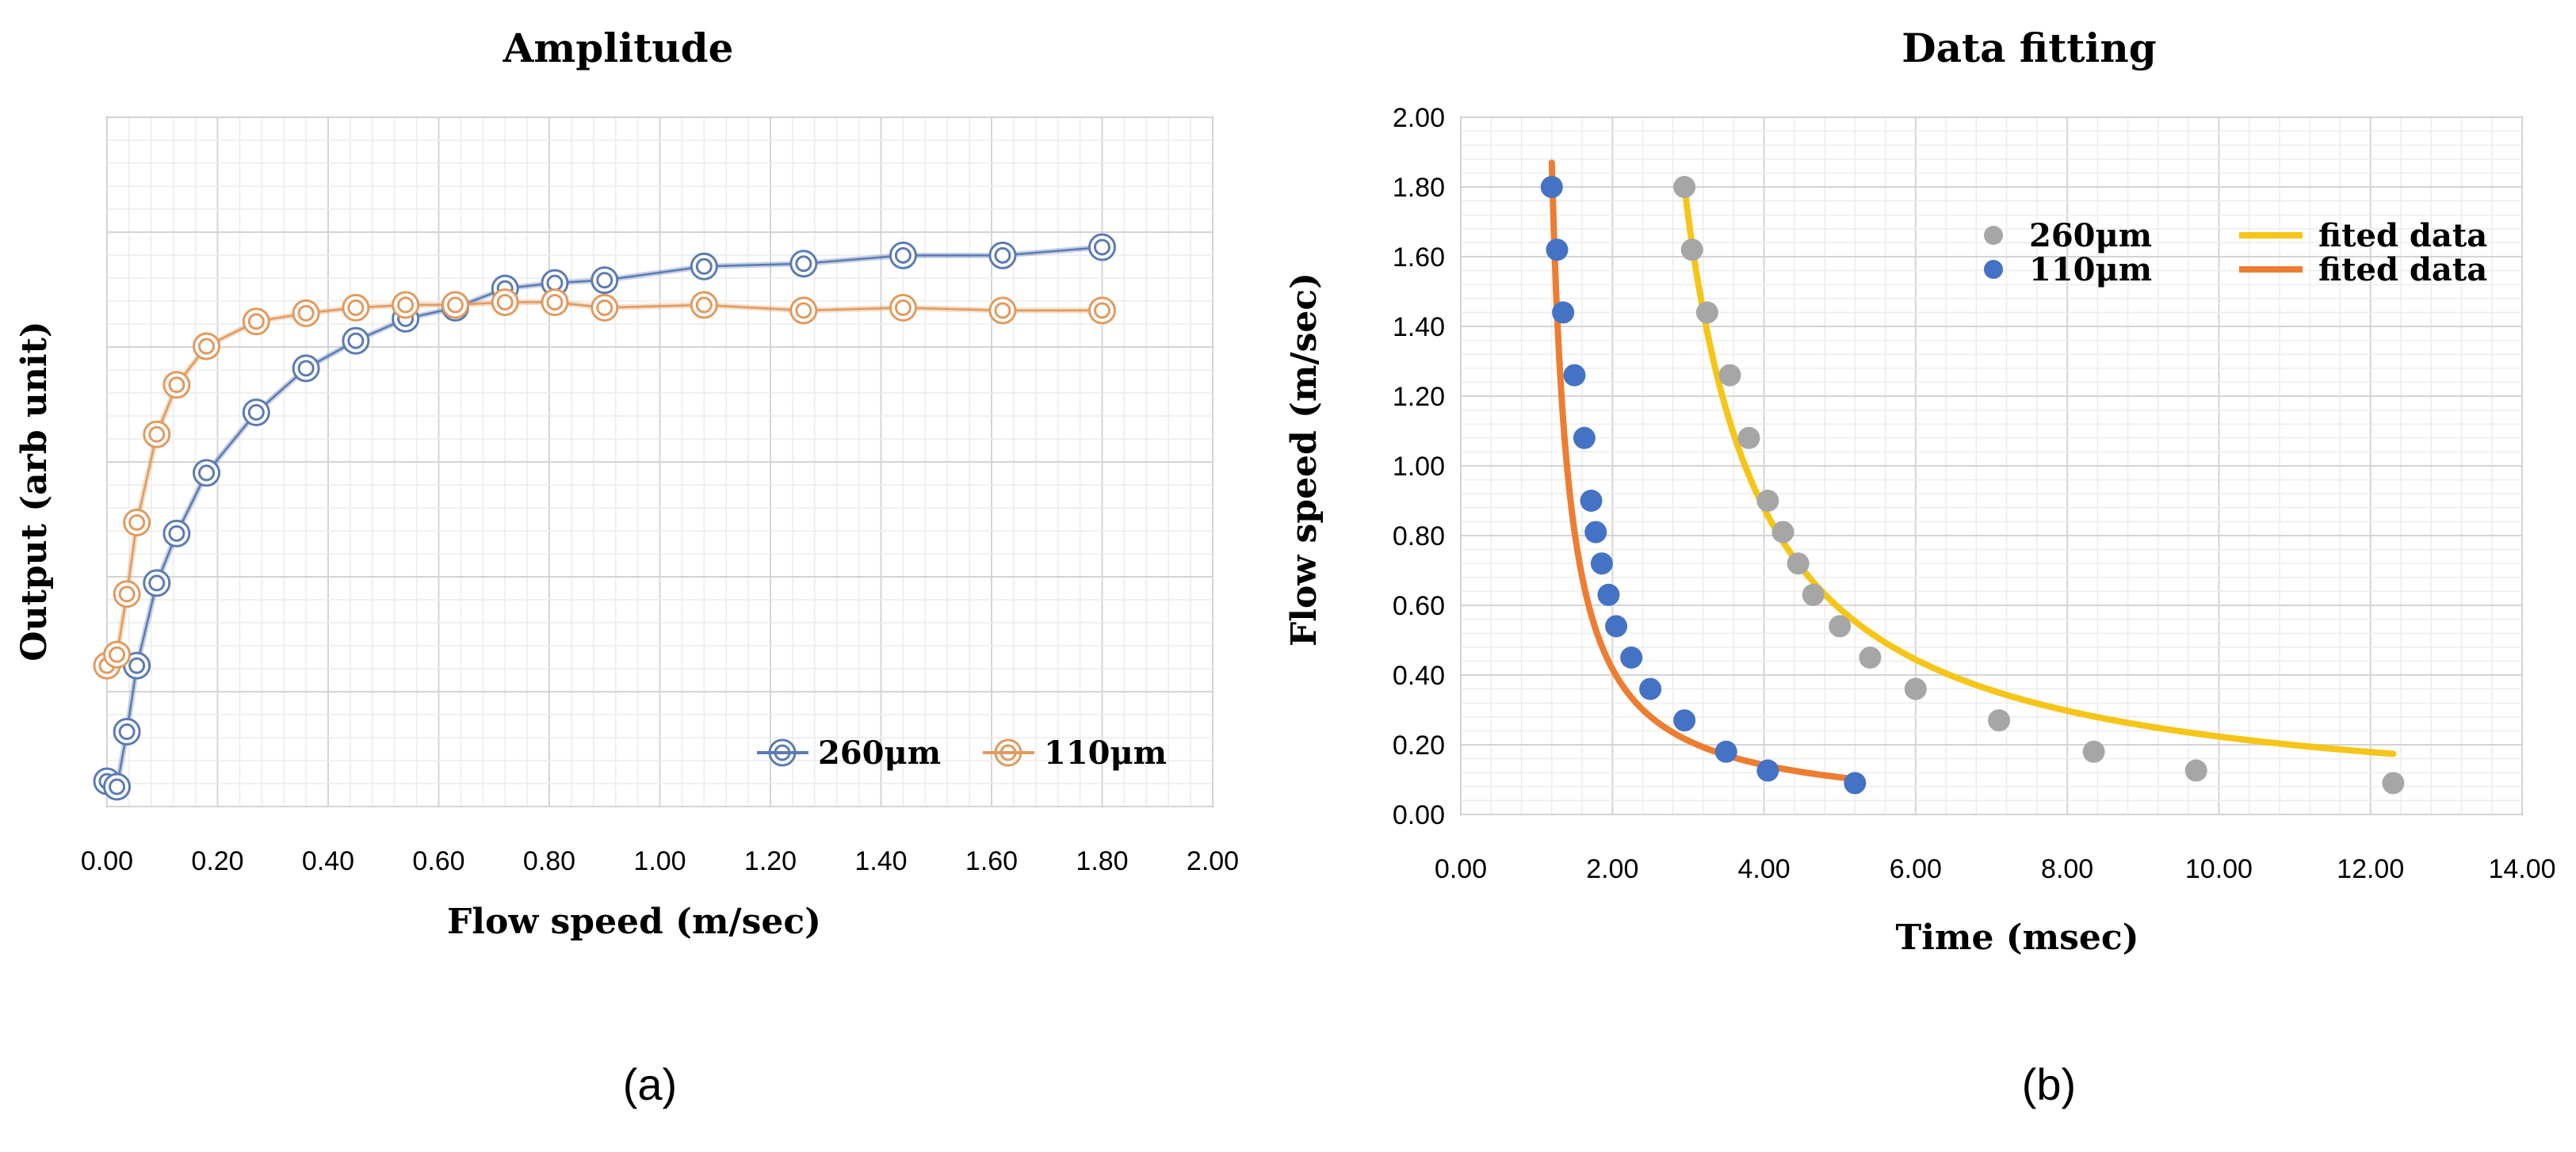 Image resolution: width=2576 pixels, height=1152 pixels. I want to click on legend-260-label-b: 260μm, so click(2090, 235).